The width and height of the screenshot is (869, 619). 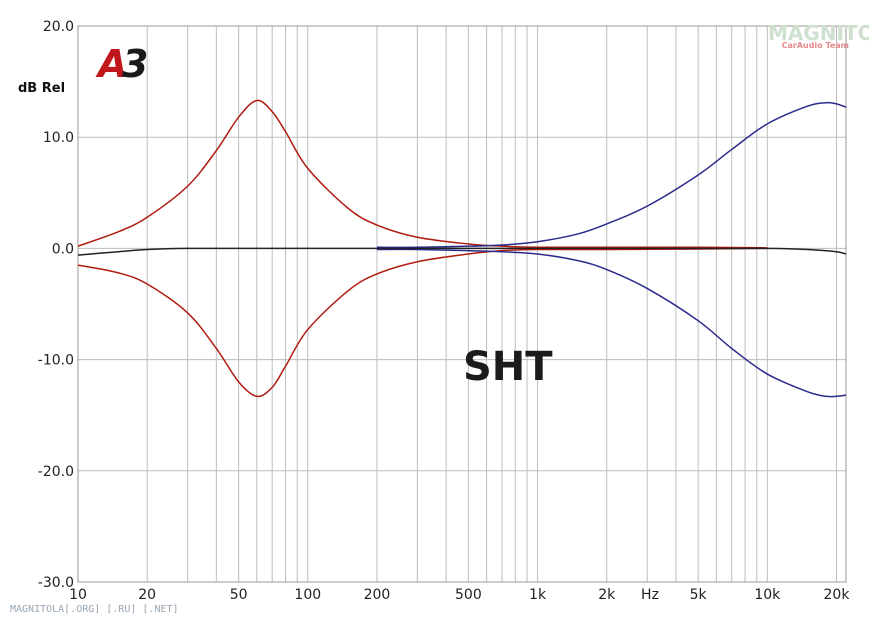 I want to click on y-axis: 20.0 10.0 0.0 -10.0 -20.0 -30.0, so click(x=56, y=305).